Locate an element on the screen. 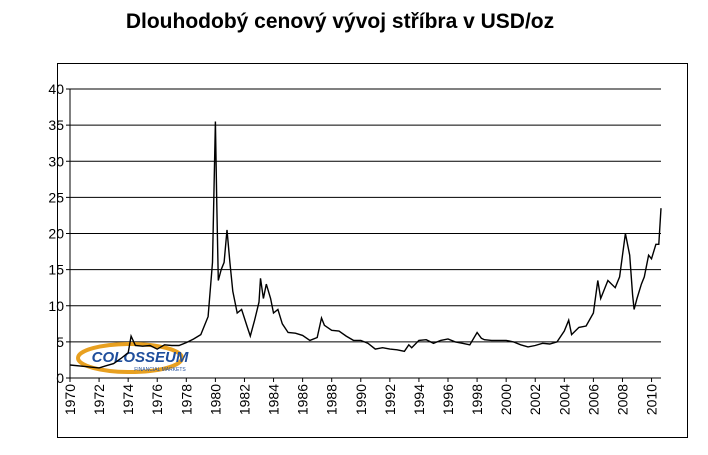 The width and height of the screenshot is (708, 455). chart-title: Dlouhodobý cenový vývoj stříbra v USD/oz is located at coordinates (340, 21).